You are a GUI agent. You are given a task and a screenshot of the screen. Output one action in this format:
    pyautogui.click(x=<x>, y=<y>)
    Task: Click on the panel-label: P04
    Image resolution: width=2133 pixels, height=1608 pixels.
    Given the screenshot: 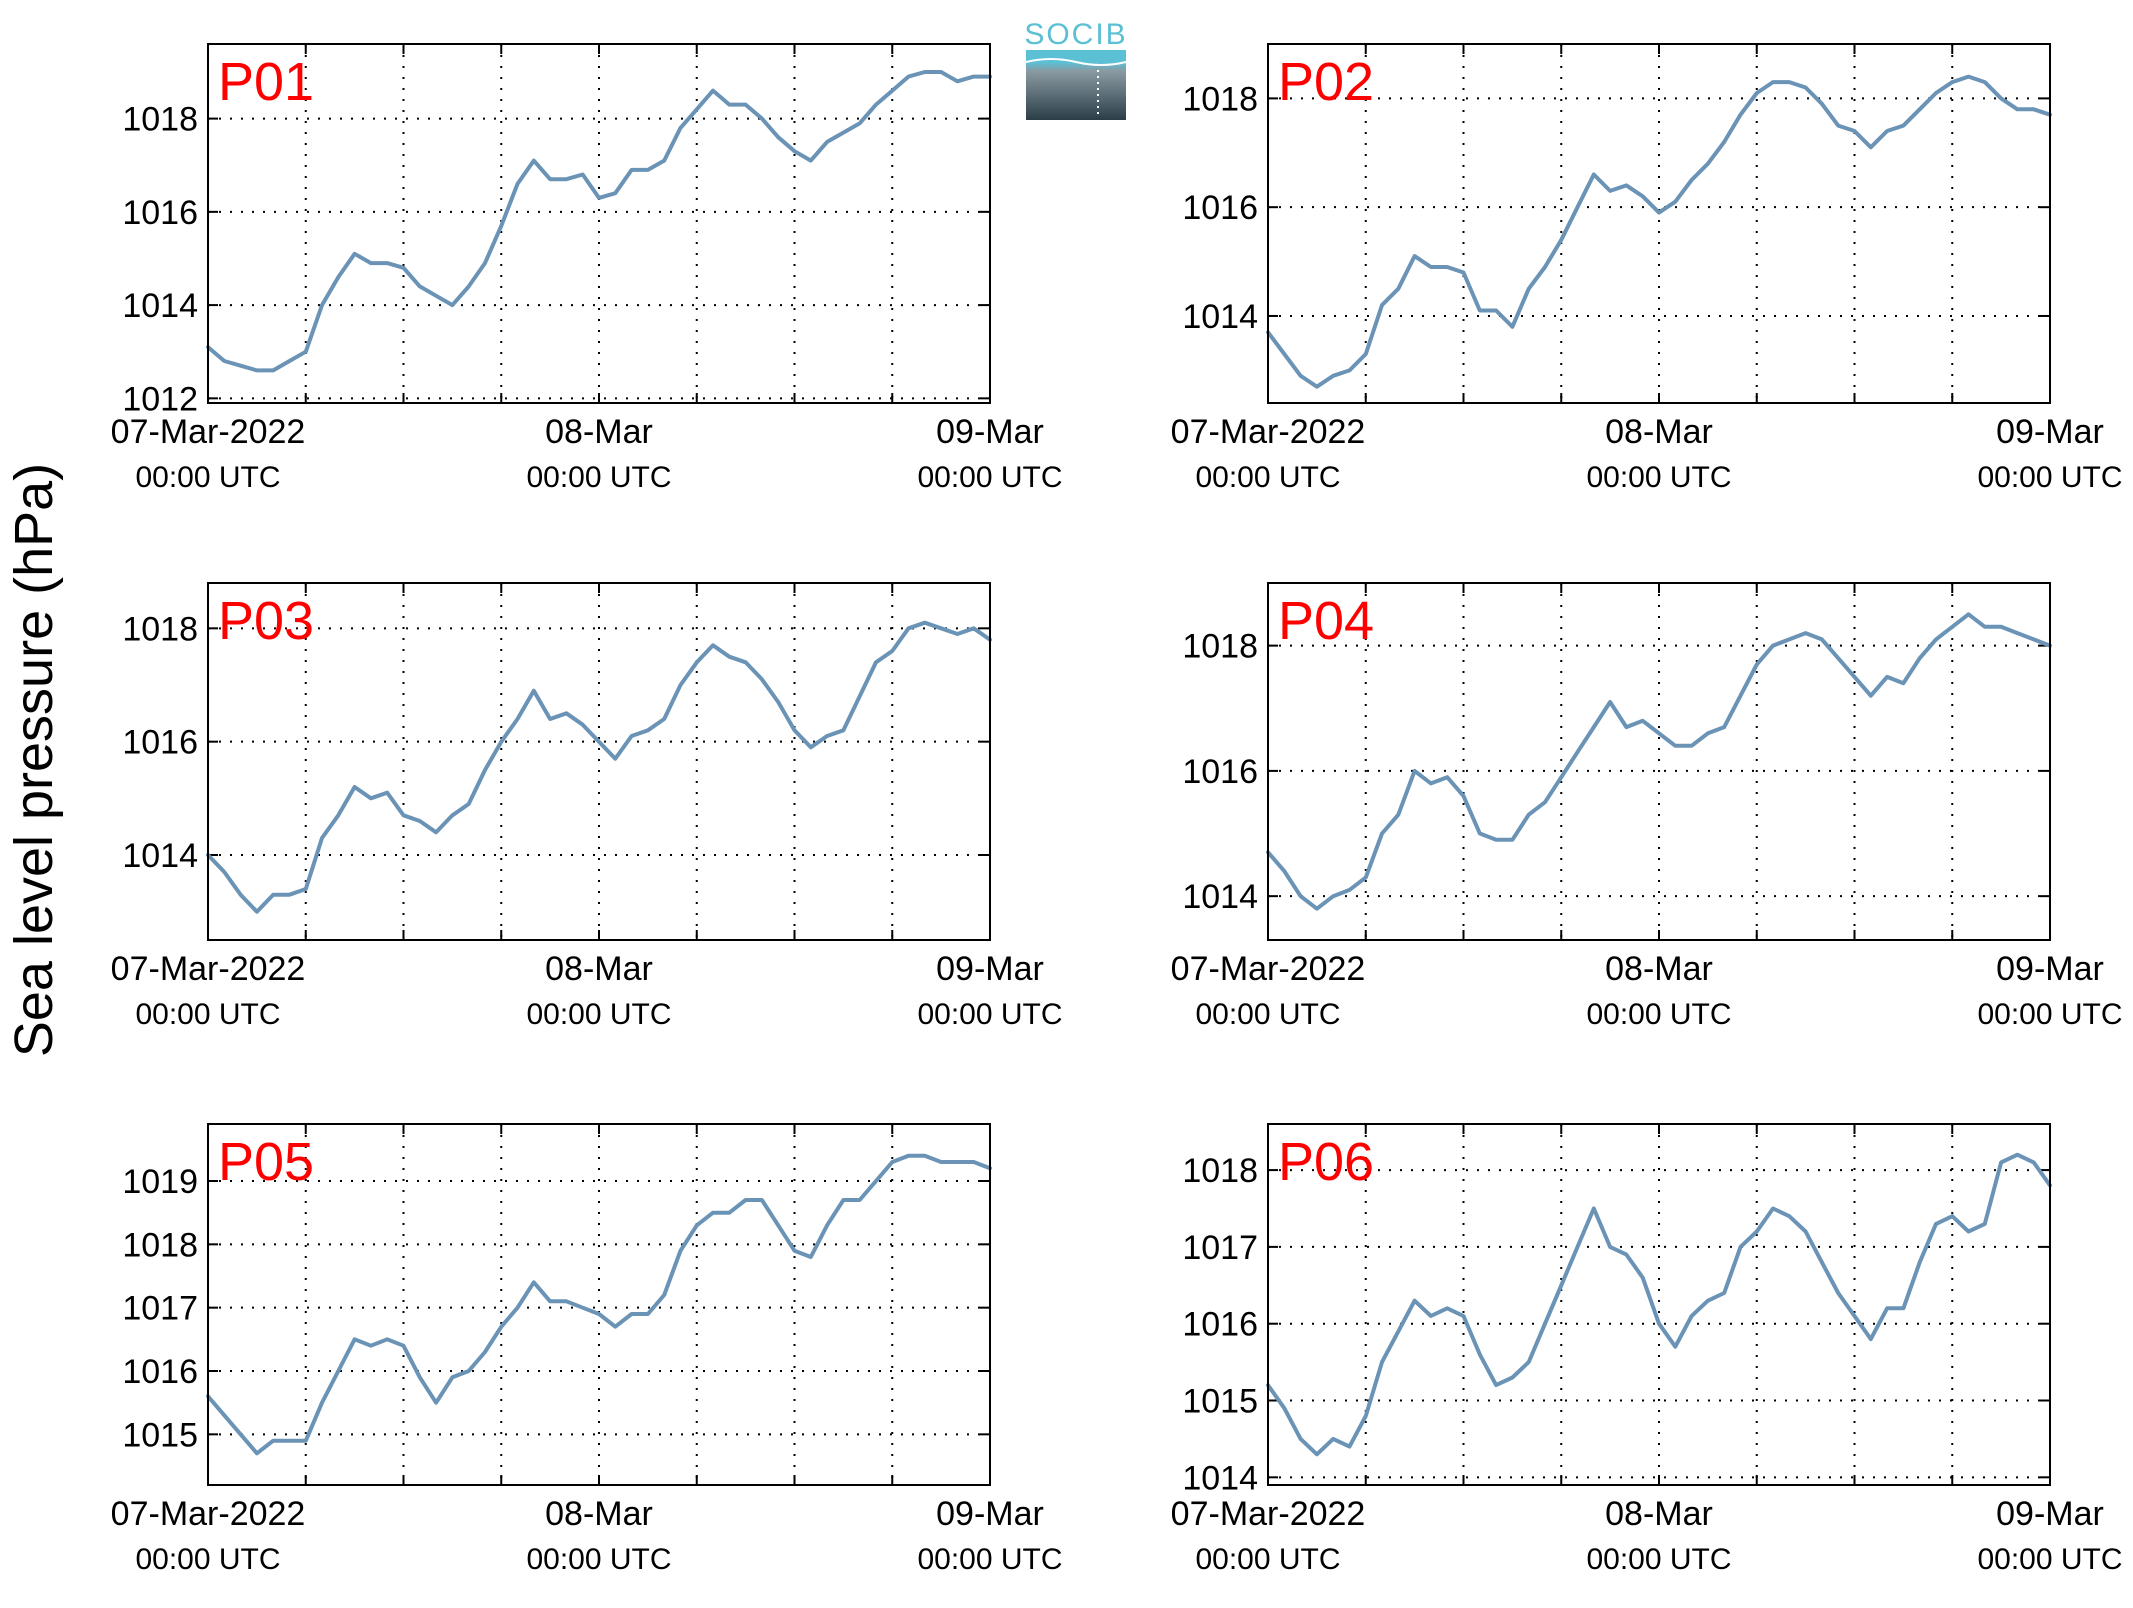 What is the action you would take?
    pyautogui.click(x=1326, y=621)
    